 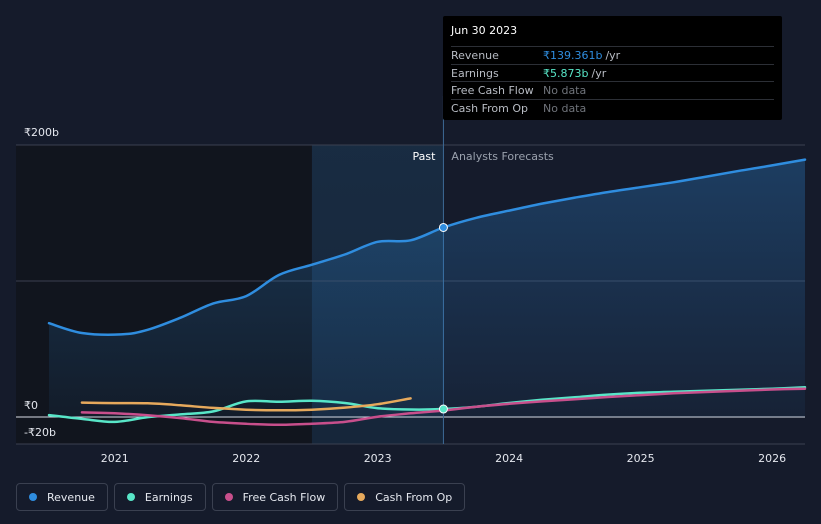 What do you see at coordinates (475, 55) in the screenshot?
I see `tooltip-label: Revenue` at bounding box center [475, 55].